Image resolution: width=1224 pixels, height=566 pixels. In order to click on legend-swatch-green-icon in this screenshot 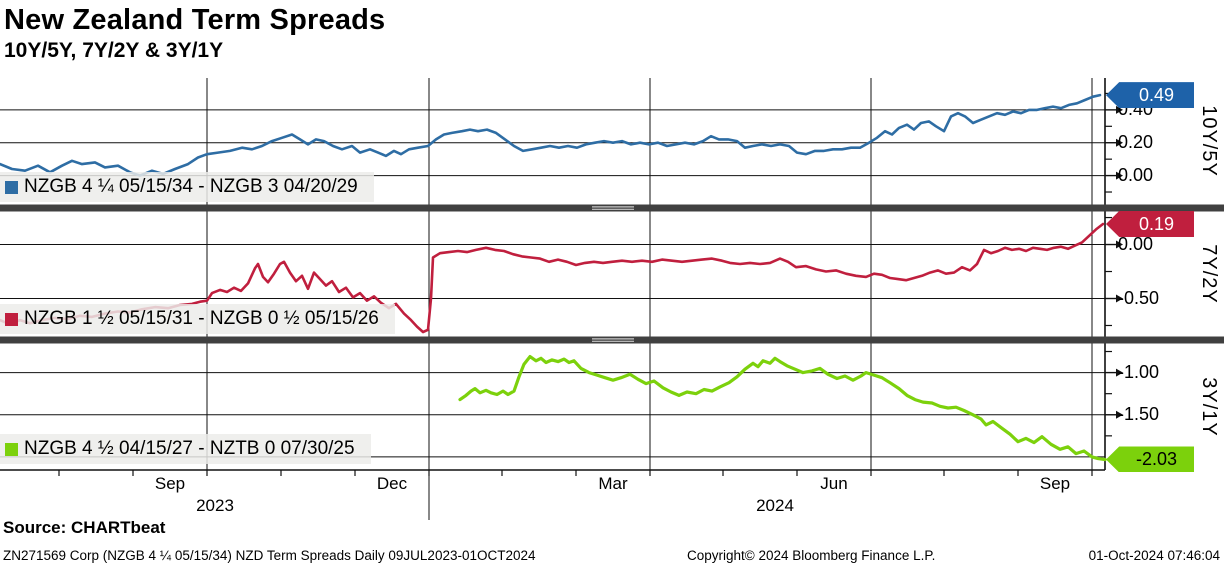, I will do `click(11, 449)`.